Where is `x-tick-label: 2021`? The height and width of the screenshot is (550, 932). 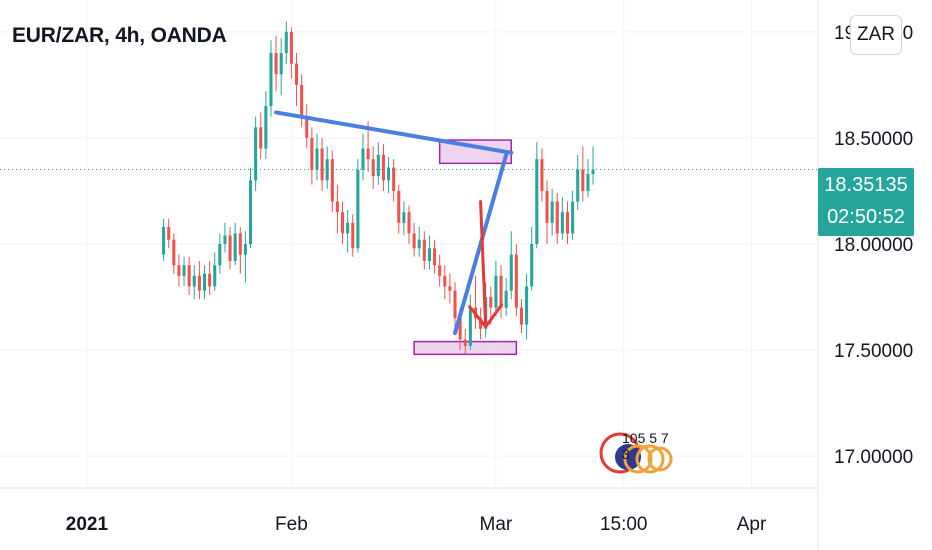
x-tick-label: 2021 is located at coordinates (87, 524).